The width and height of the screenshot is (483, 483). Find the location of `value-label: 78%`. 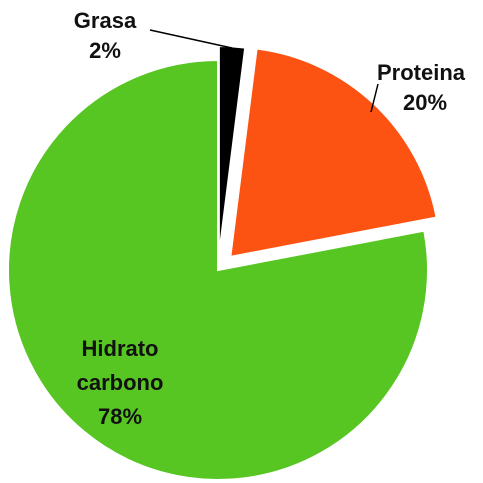

value-label: 78% is located at coordinates (120, 416).